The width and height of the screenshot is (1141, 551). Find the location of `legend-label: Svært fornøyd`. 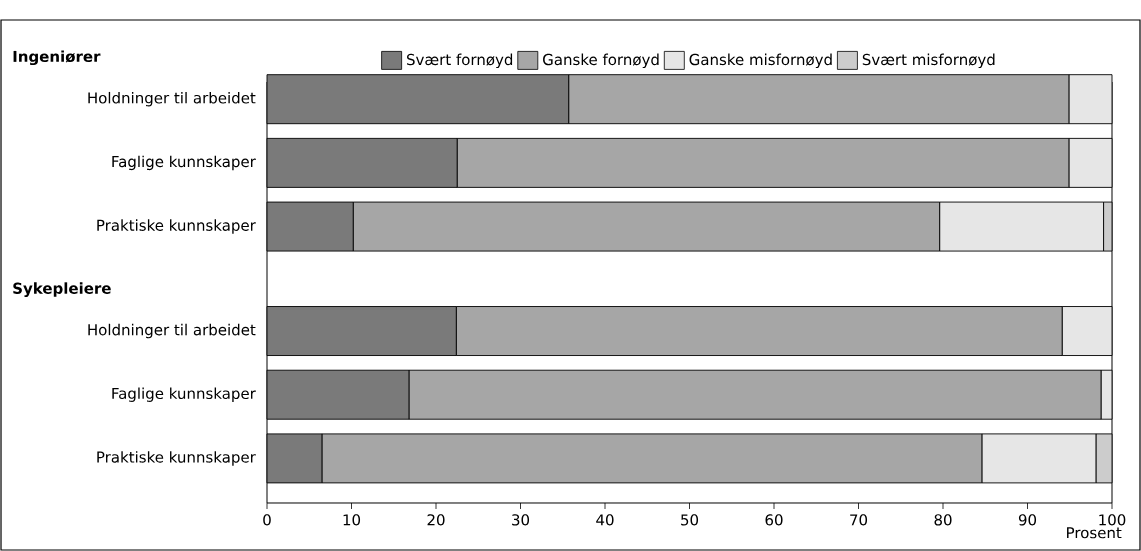

legend-label: Svært fornøyd is located at coordinates (460, 61).